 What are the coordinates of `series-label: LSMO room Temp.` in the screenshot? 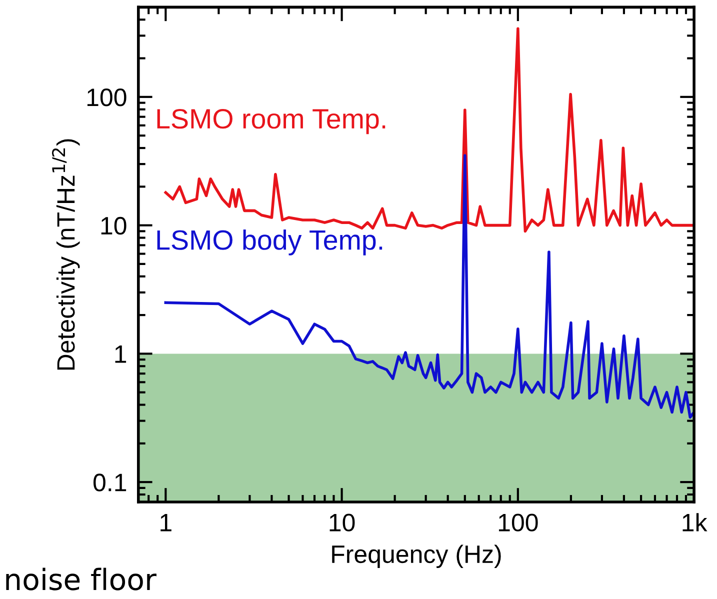 It's located at (271, 121).